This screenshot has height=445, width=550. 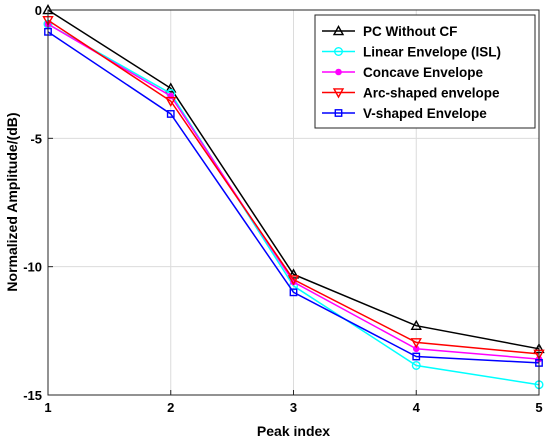 What do you see at coordinates (417, 407) in the screenshot?
I see `x-tick-label: 4` at bounding box center [417, 407].